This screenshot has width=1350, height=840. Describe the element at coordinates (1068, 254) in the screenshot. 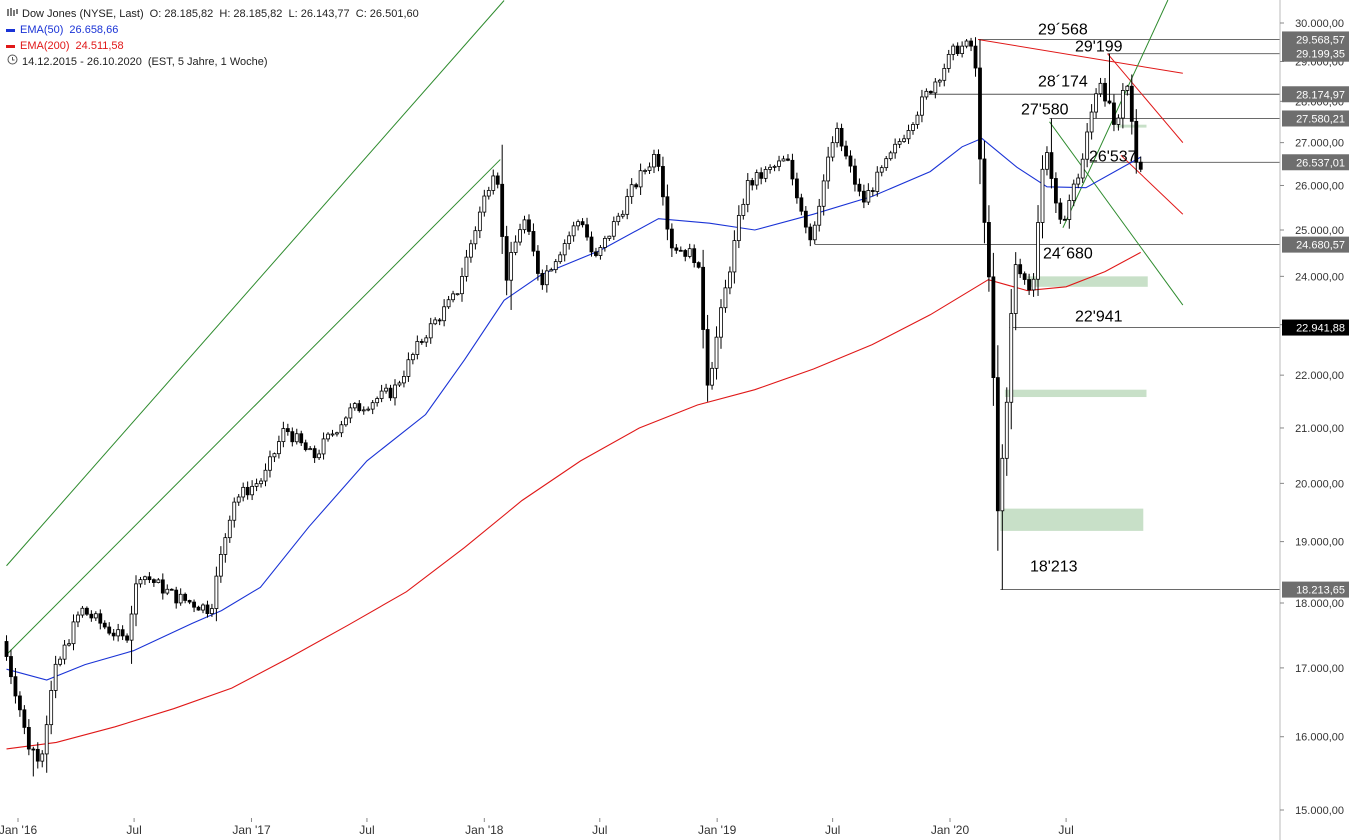

I see `level-label-5: 24´680` at that location.